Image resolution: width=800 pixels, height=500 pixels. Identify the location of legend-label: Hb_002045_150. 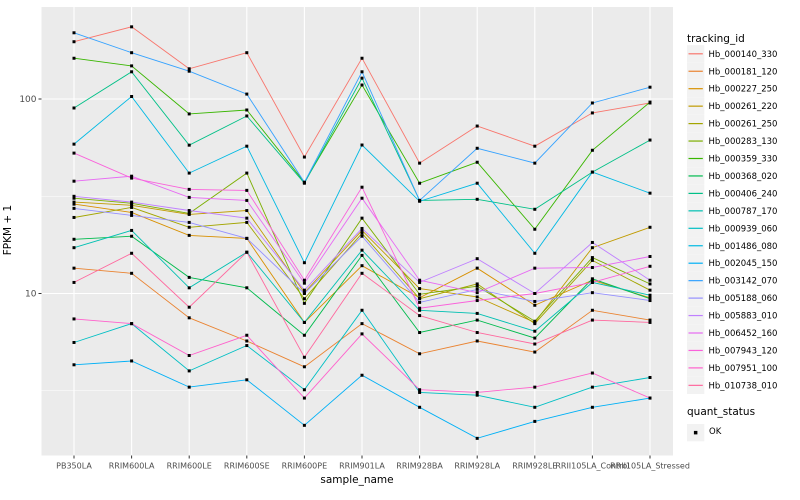
(743, 264).